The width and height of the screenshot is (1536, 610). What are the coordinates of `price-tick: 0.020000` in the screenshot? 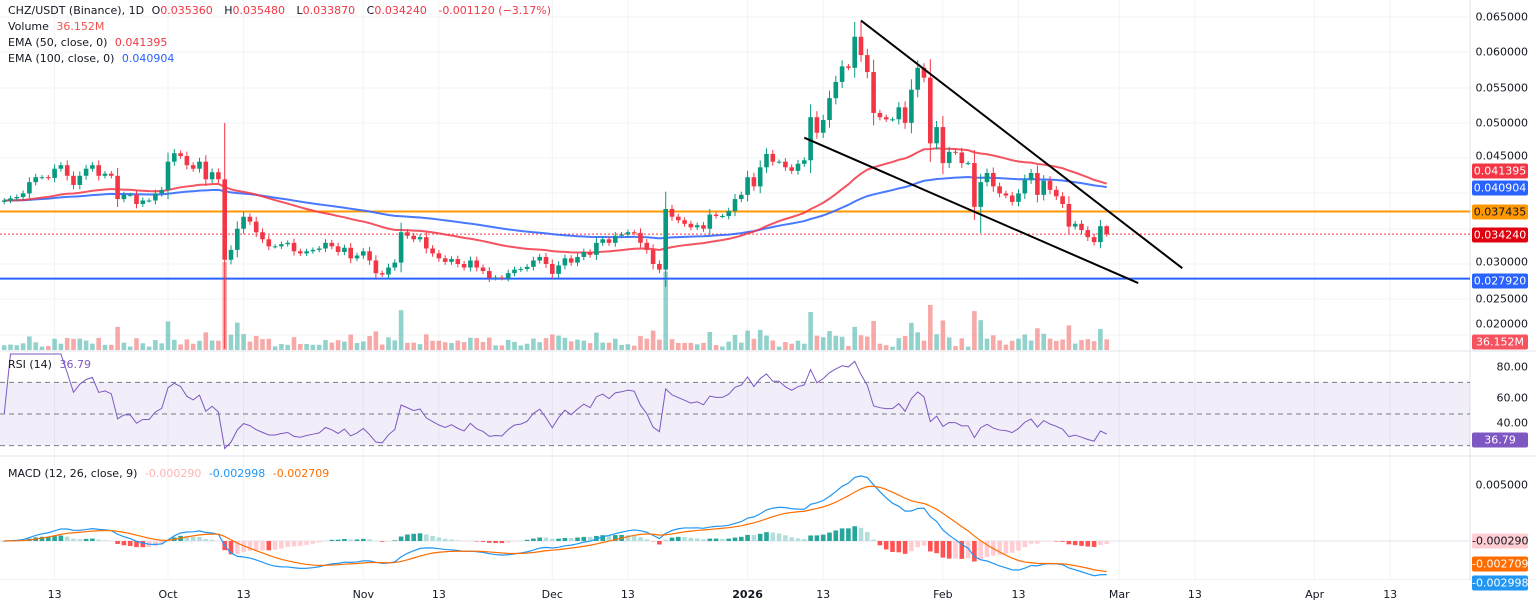 It's located at (1502, 324).